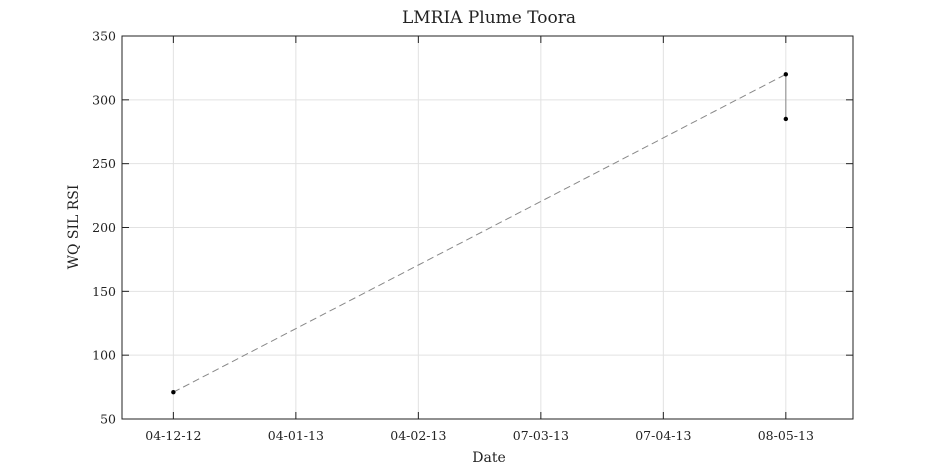 The width and height of the screenshot is (945, 476). I want to click on x-tick-label: 04-12-12, so click(173, 435).